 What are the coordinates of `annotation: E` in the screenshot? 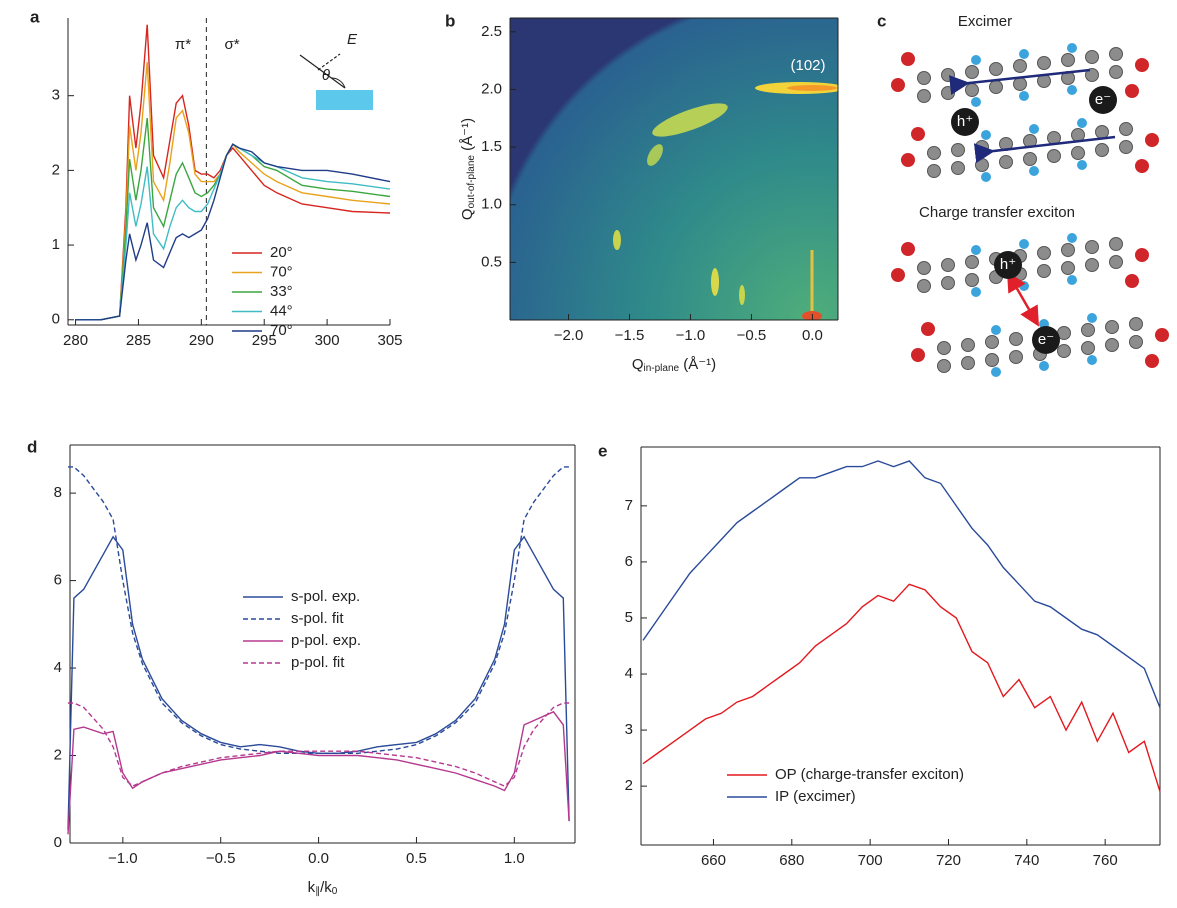 It's located at (352, 39).